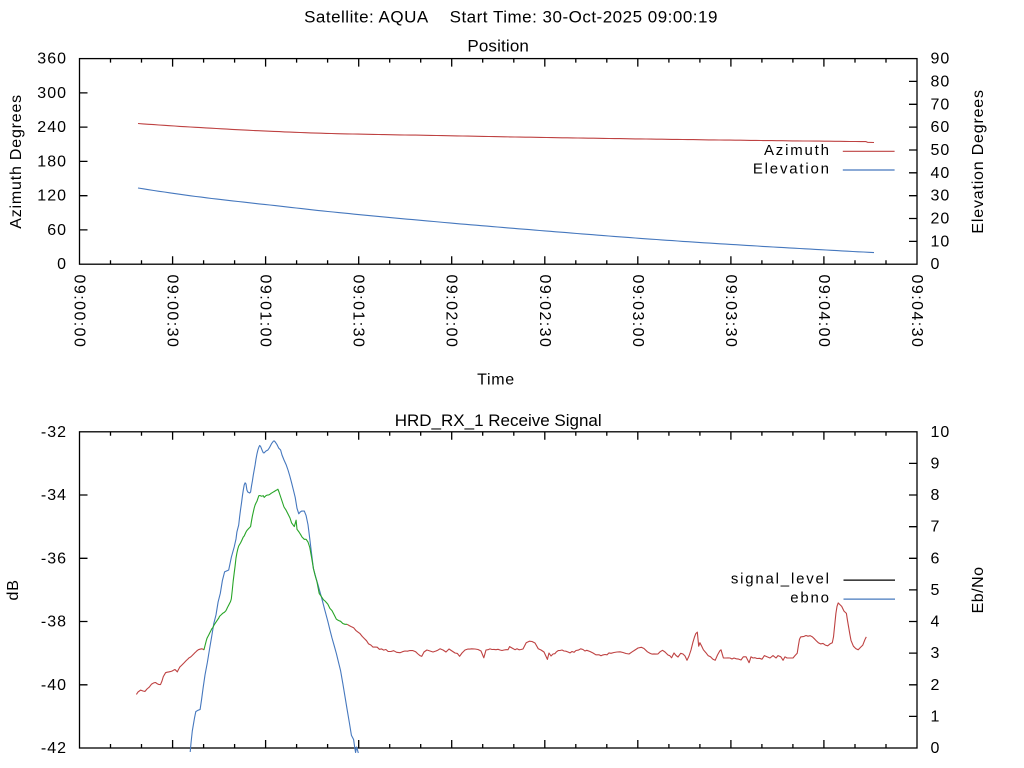 This screenshot has width=1024, height=768. I want to click on svg-text: 8, so click(936, 495).